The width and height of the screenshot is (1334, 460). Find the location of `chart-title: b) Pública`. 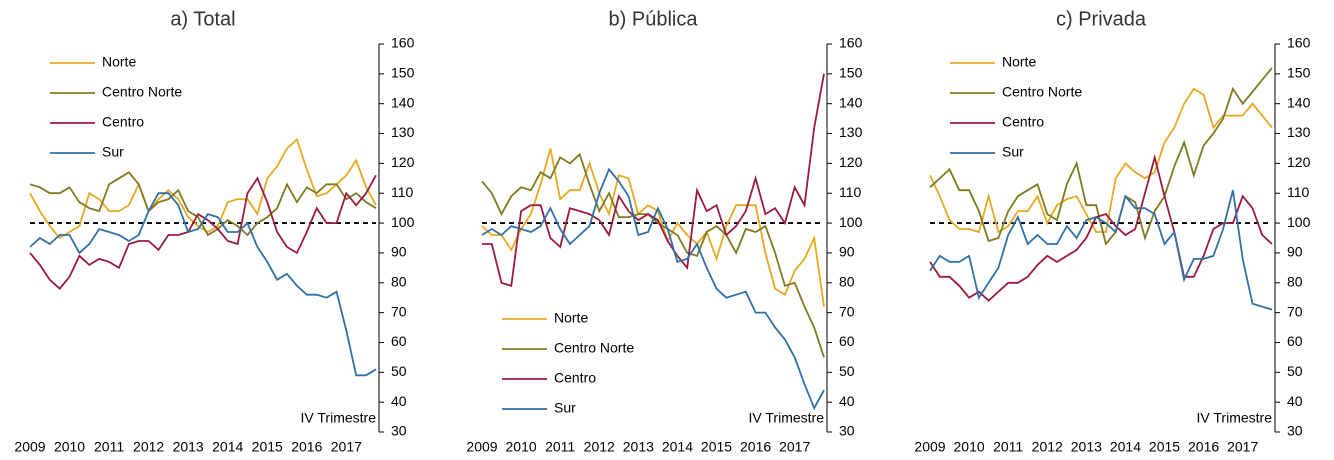

chart-title: b) Pública is located at coordinates (654, 19).